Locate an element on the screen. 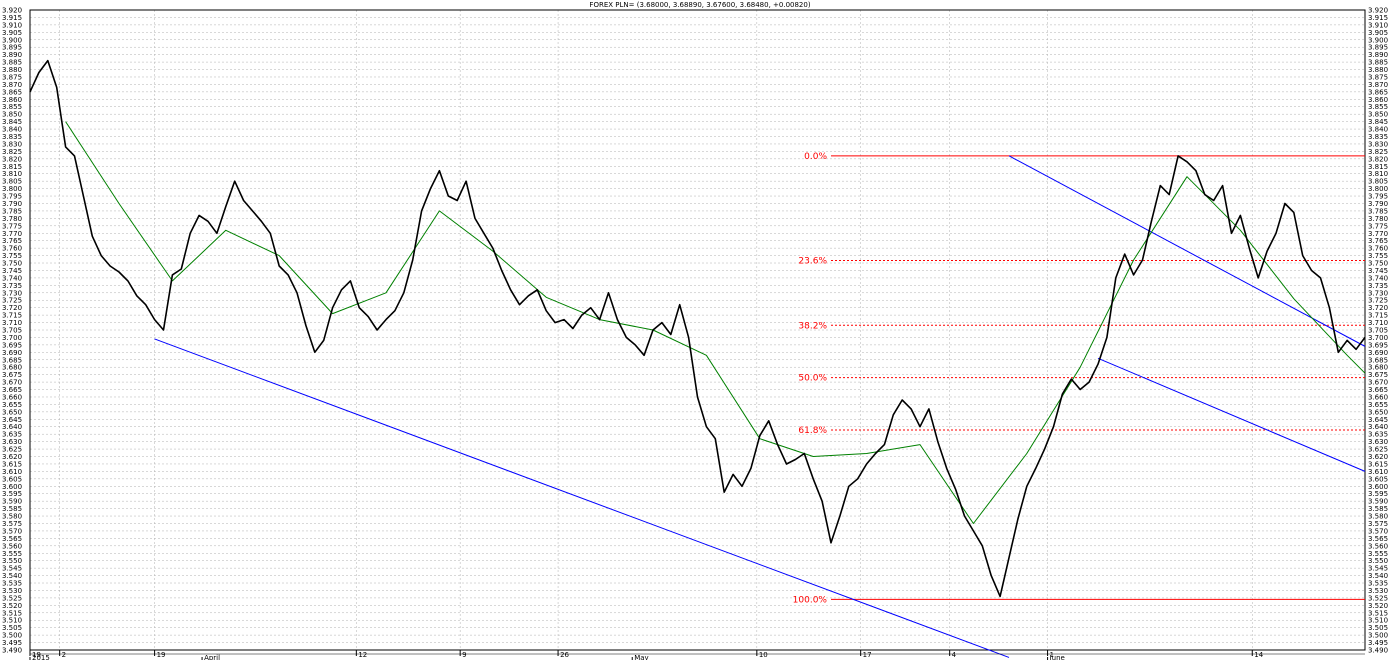  y-tick-label: 3.715 is located at coordinates (1378, 316).